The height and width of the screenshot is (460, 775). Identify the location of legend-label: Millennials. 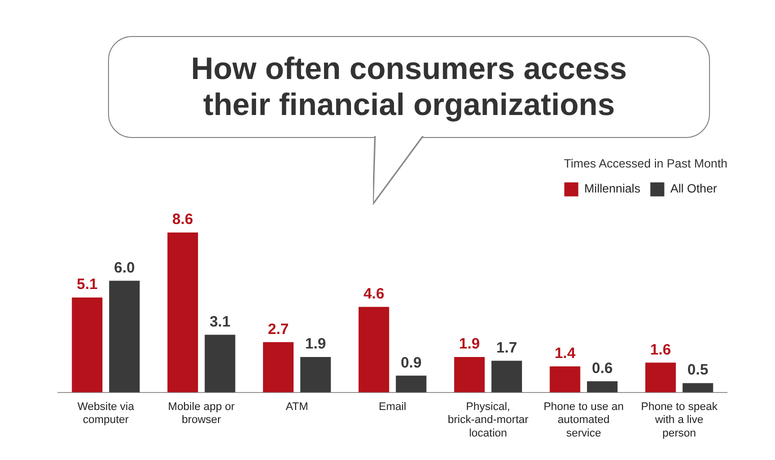
(612, 189).